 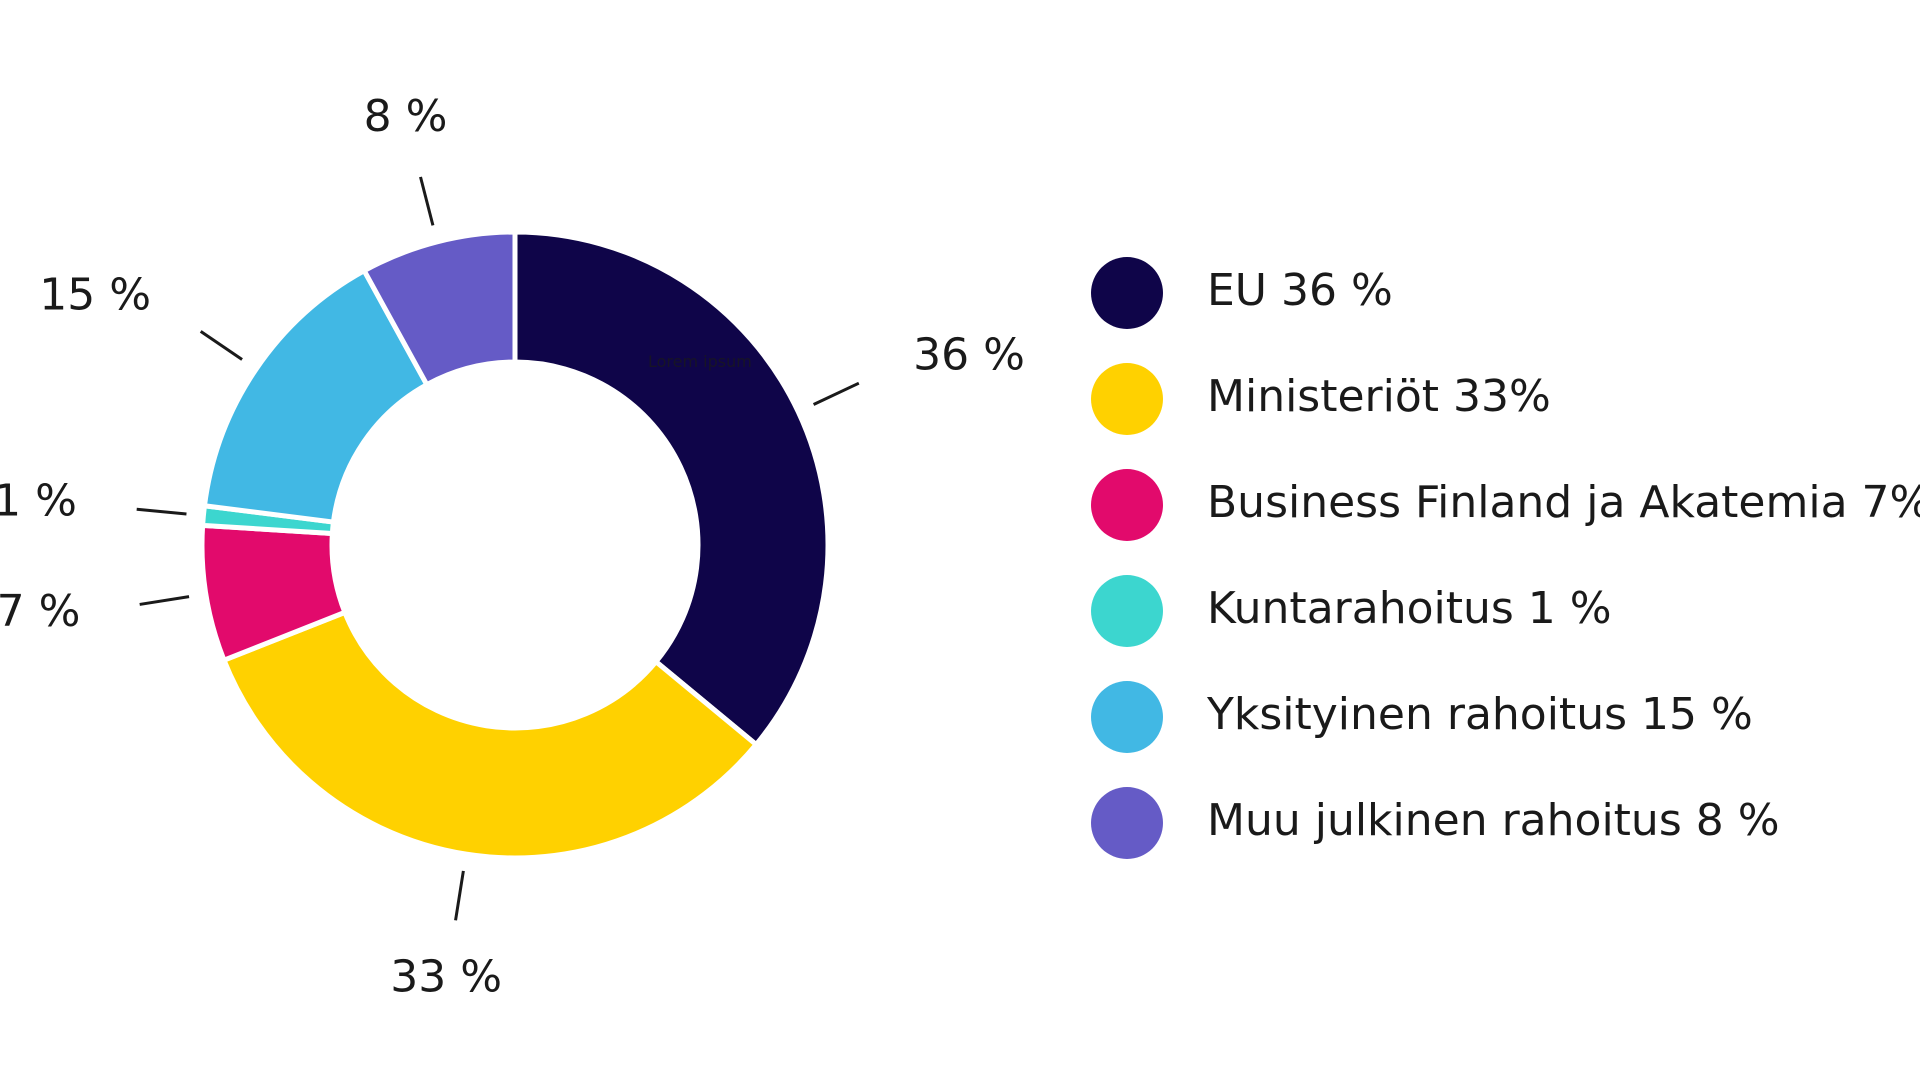 What do you see at coordinates (1379, 396) in the screenshot?
I see `legend-label-2: Ministeriöt 33%` at bounding box center [1379, 396].